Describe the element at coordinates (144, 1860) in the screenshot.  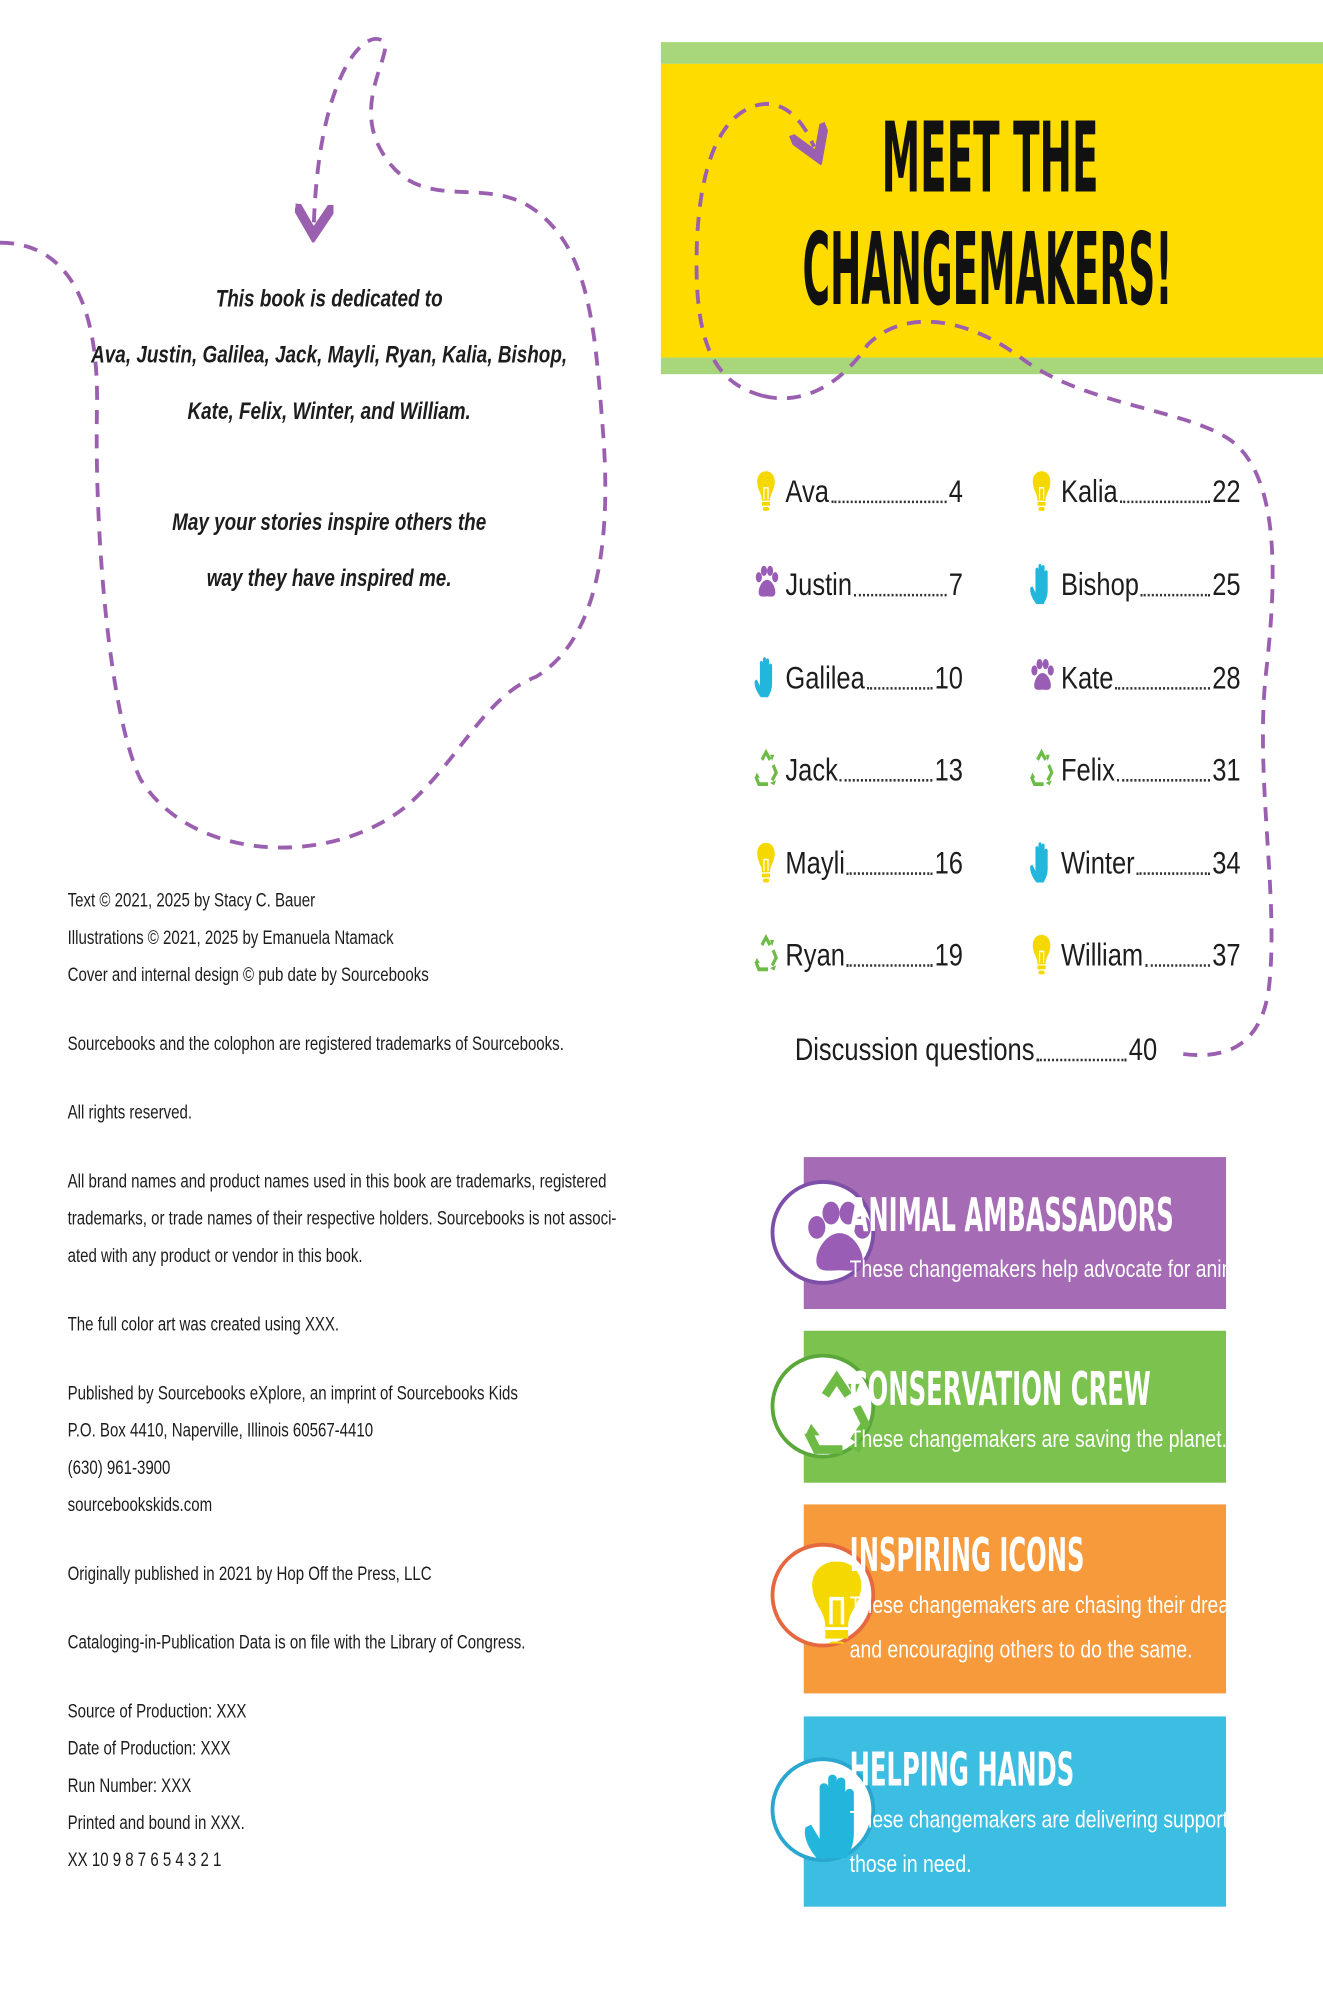
I see `copyright-line: XX 10 9 8 7 6 5 4 3 2 1` at that location.